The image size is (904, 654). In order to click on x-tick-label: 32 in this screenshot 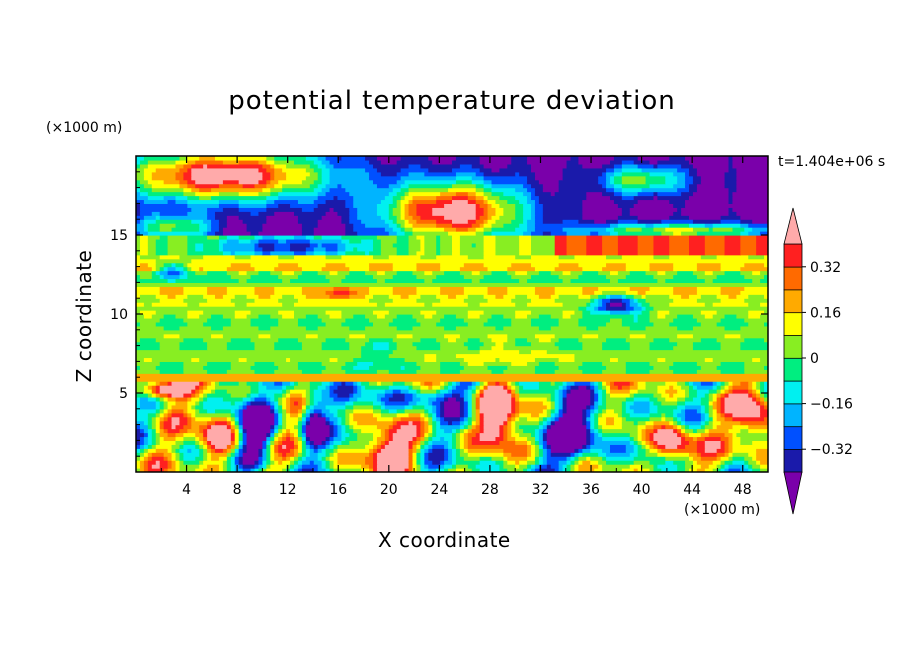, I will do `click(541, 490)`.